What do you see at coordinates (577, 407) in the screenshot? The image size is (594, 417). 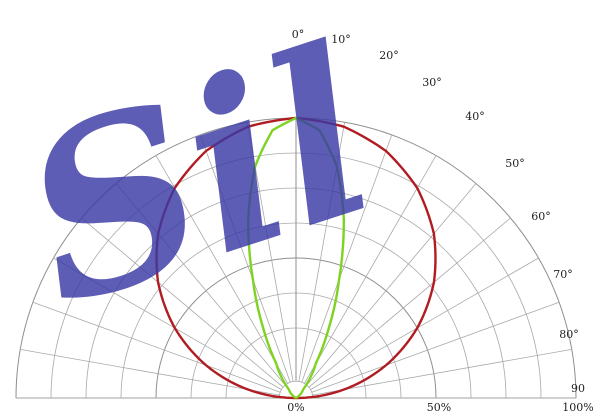 I see `radial-tick-label: 100%` at bounding box center [577, 407].